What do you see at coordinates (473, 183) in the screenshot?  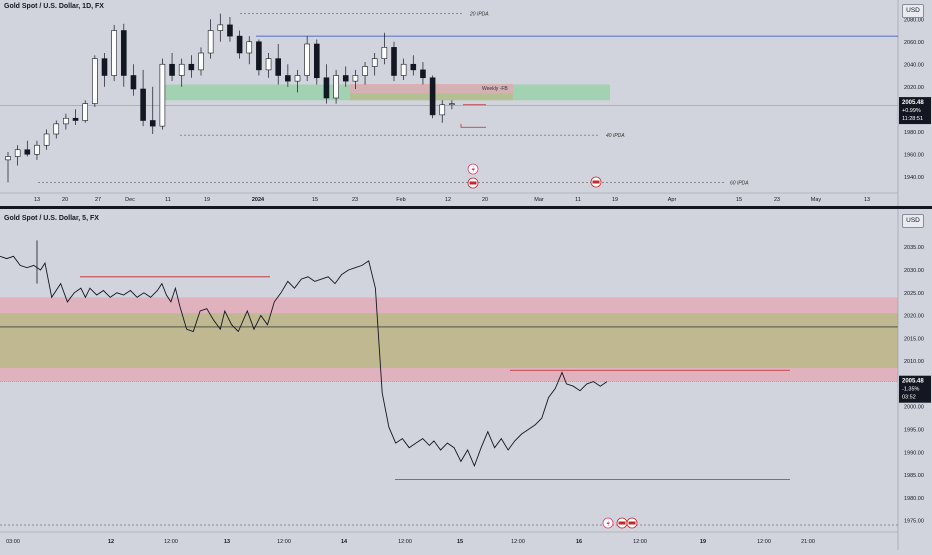 I see `us-flag-stripe` at bounding box center [473, 183].